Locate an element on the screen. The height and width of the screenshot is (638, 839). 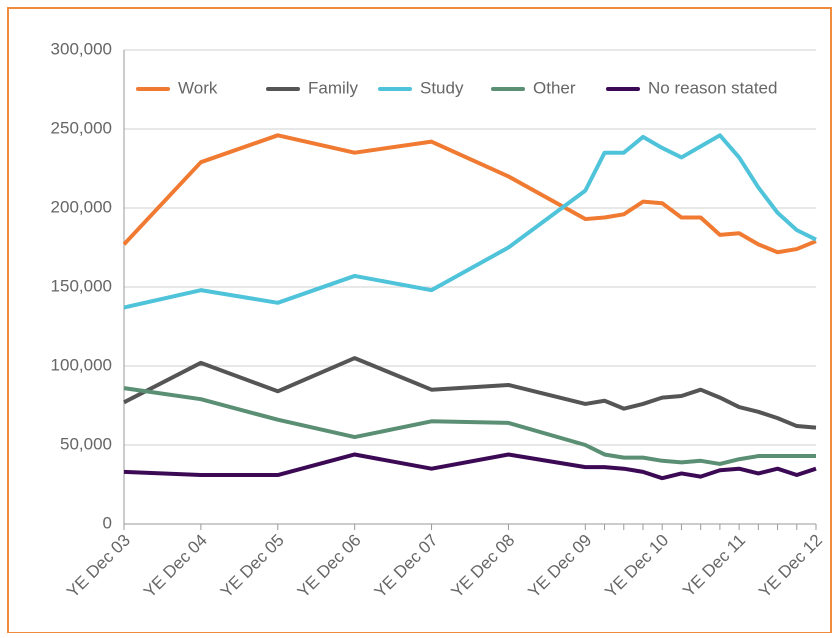
legend-label: Study is located at coordinates (442, 87).